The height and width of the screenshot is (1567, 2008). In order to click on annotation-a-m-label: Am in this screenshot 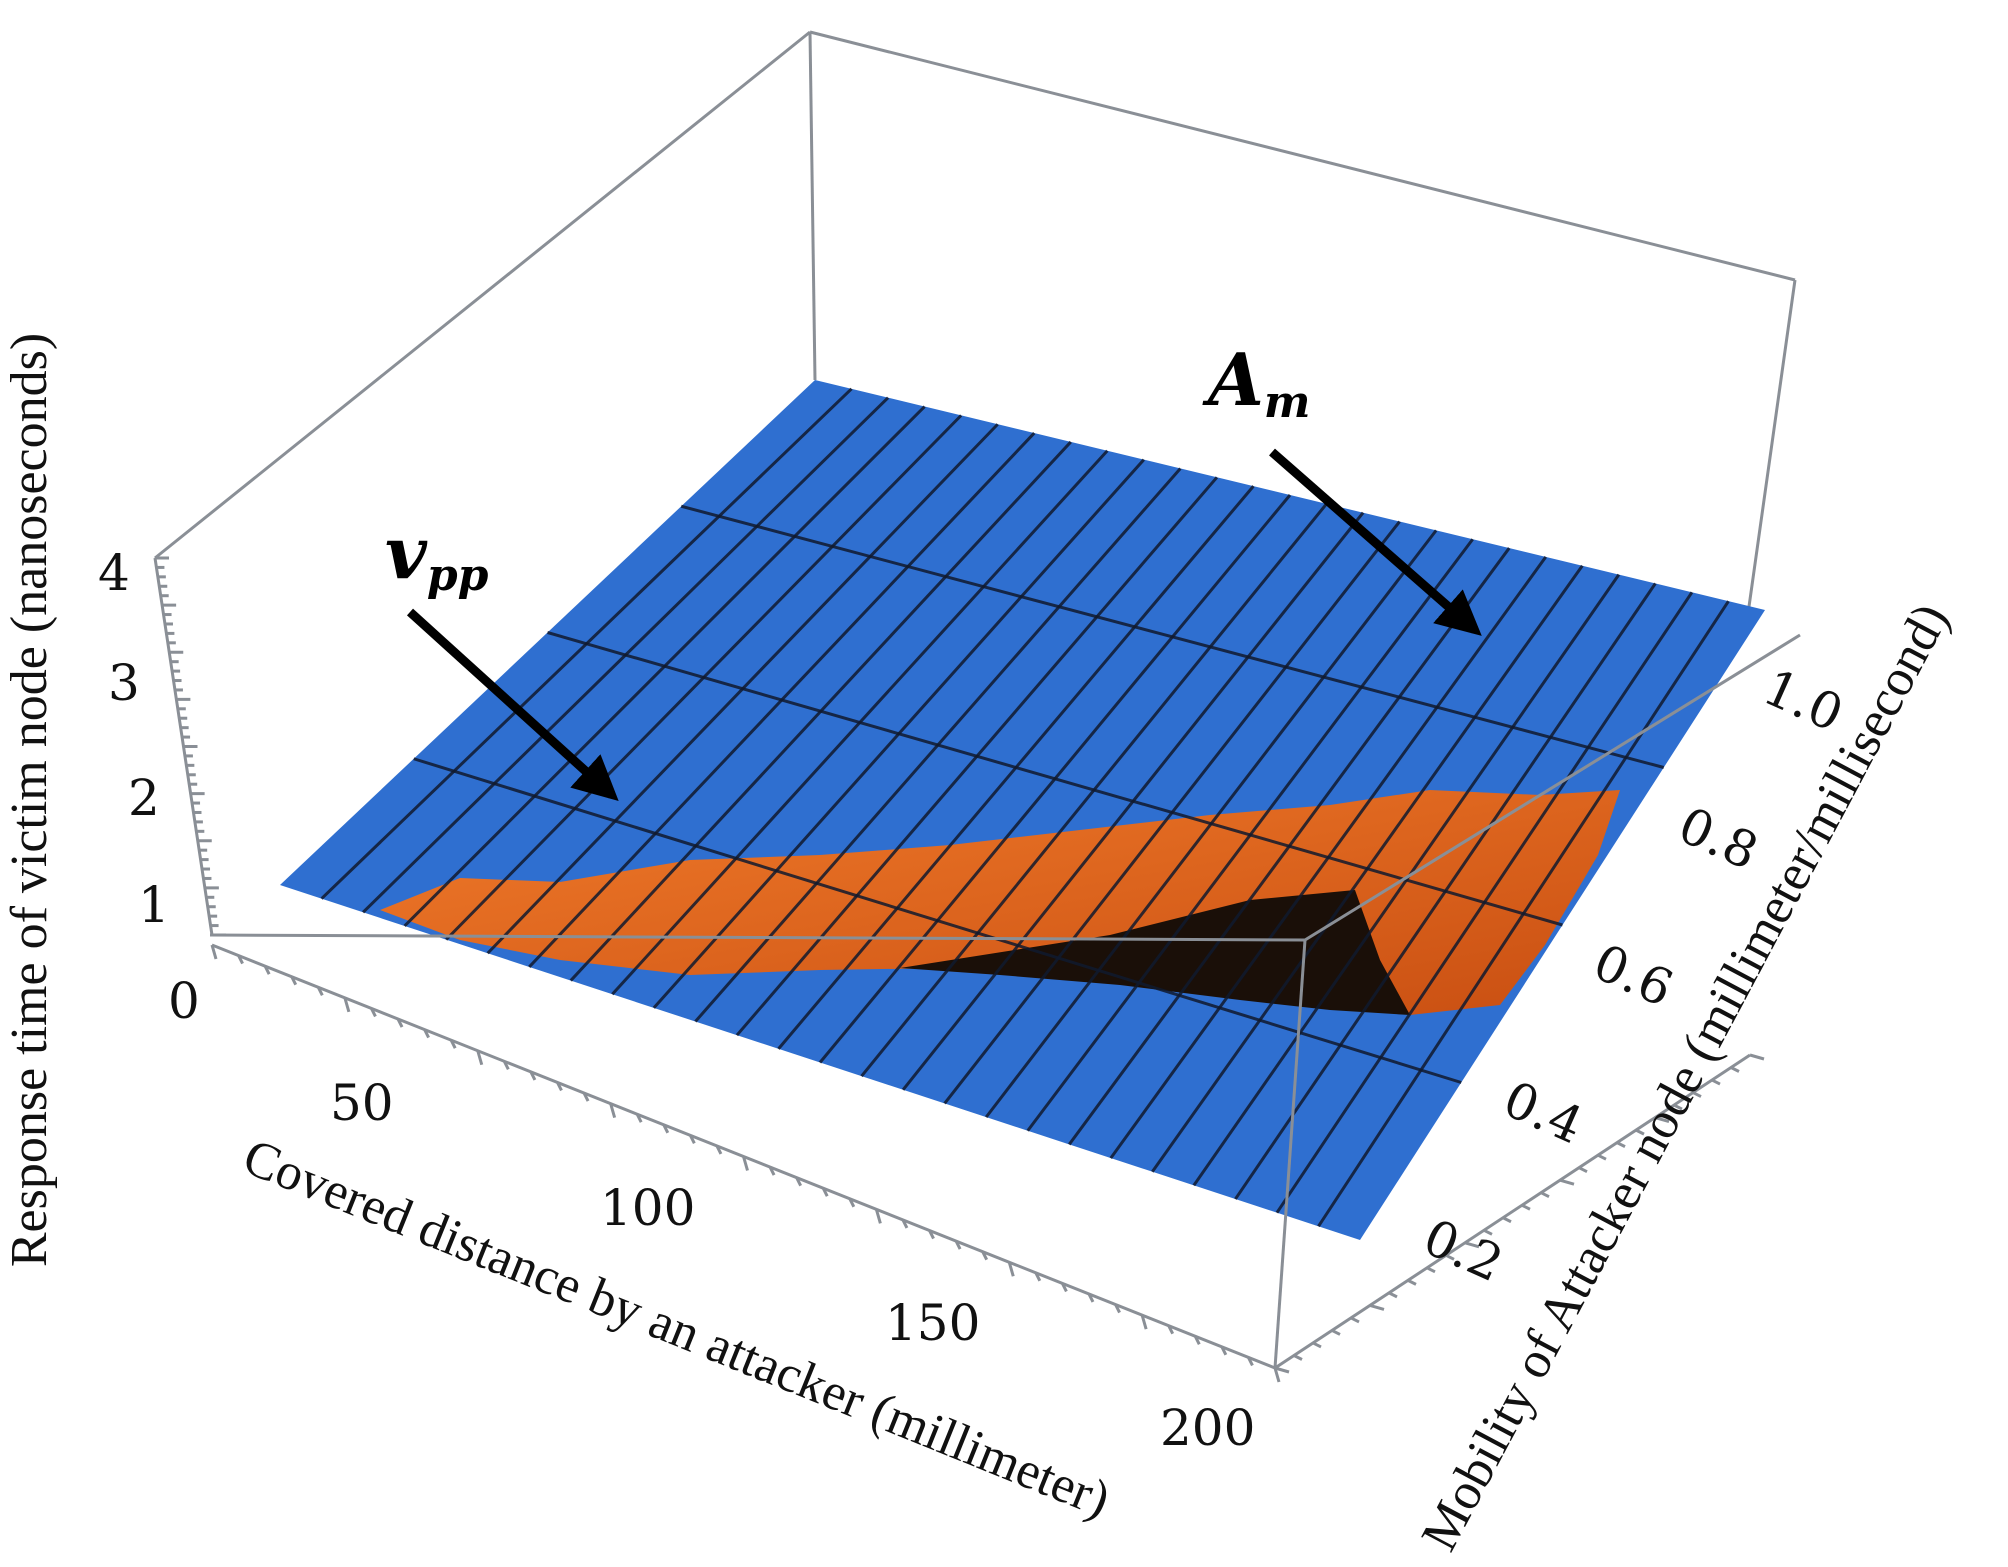, I will do `click(1256, 382)`.